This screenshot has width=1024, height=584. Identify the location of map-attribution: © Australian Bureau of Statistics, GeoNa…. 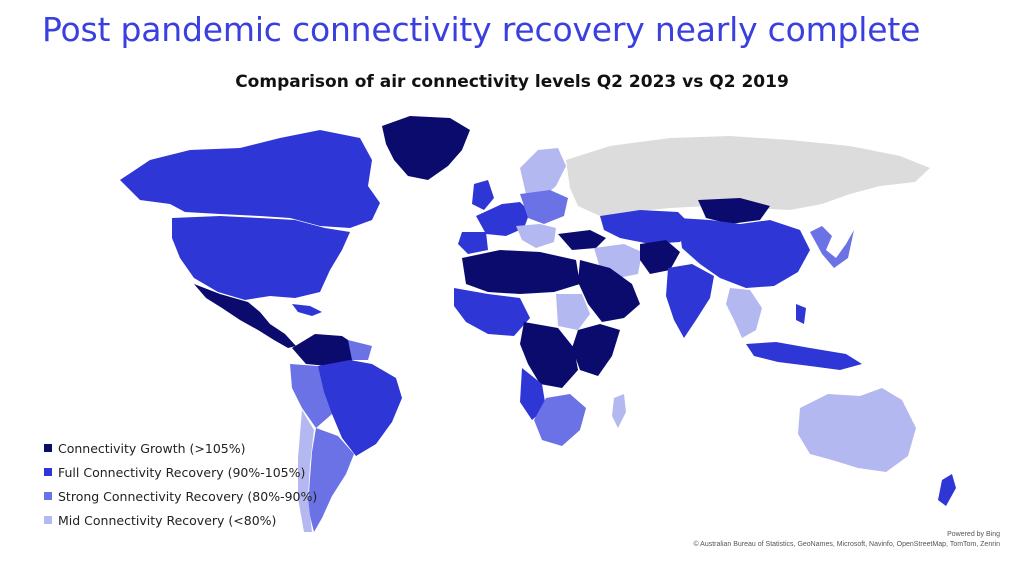
(846, 544).